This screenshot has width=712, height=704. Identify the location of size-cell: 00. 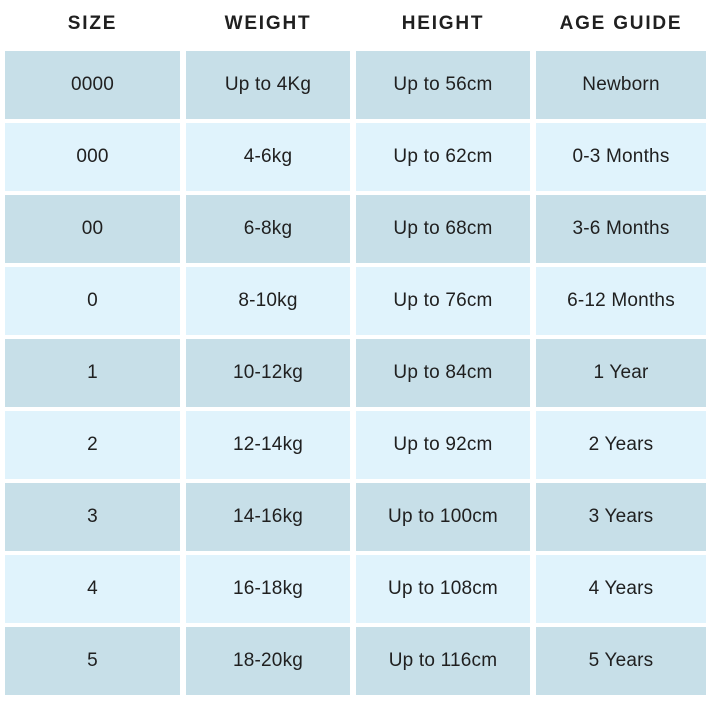
(92, 229).